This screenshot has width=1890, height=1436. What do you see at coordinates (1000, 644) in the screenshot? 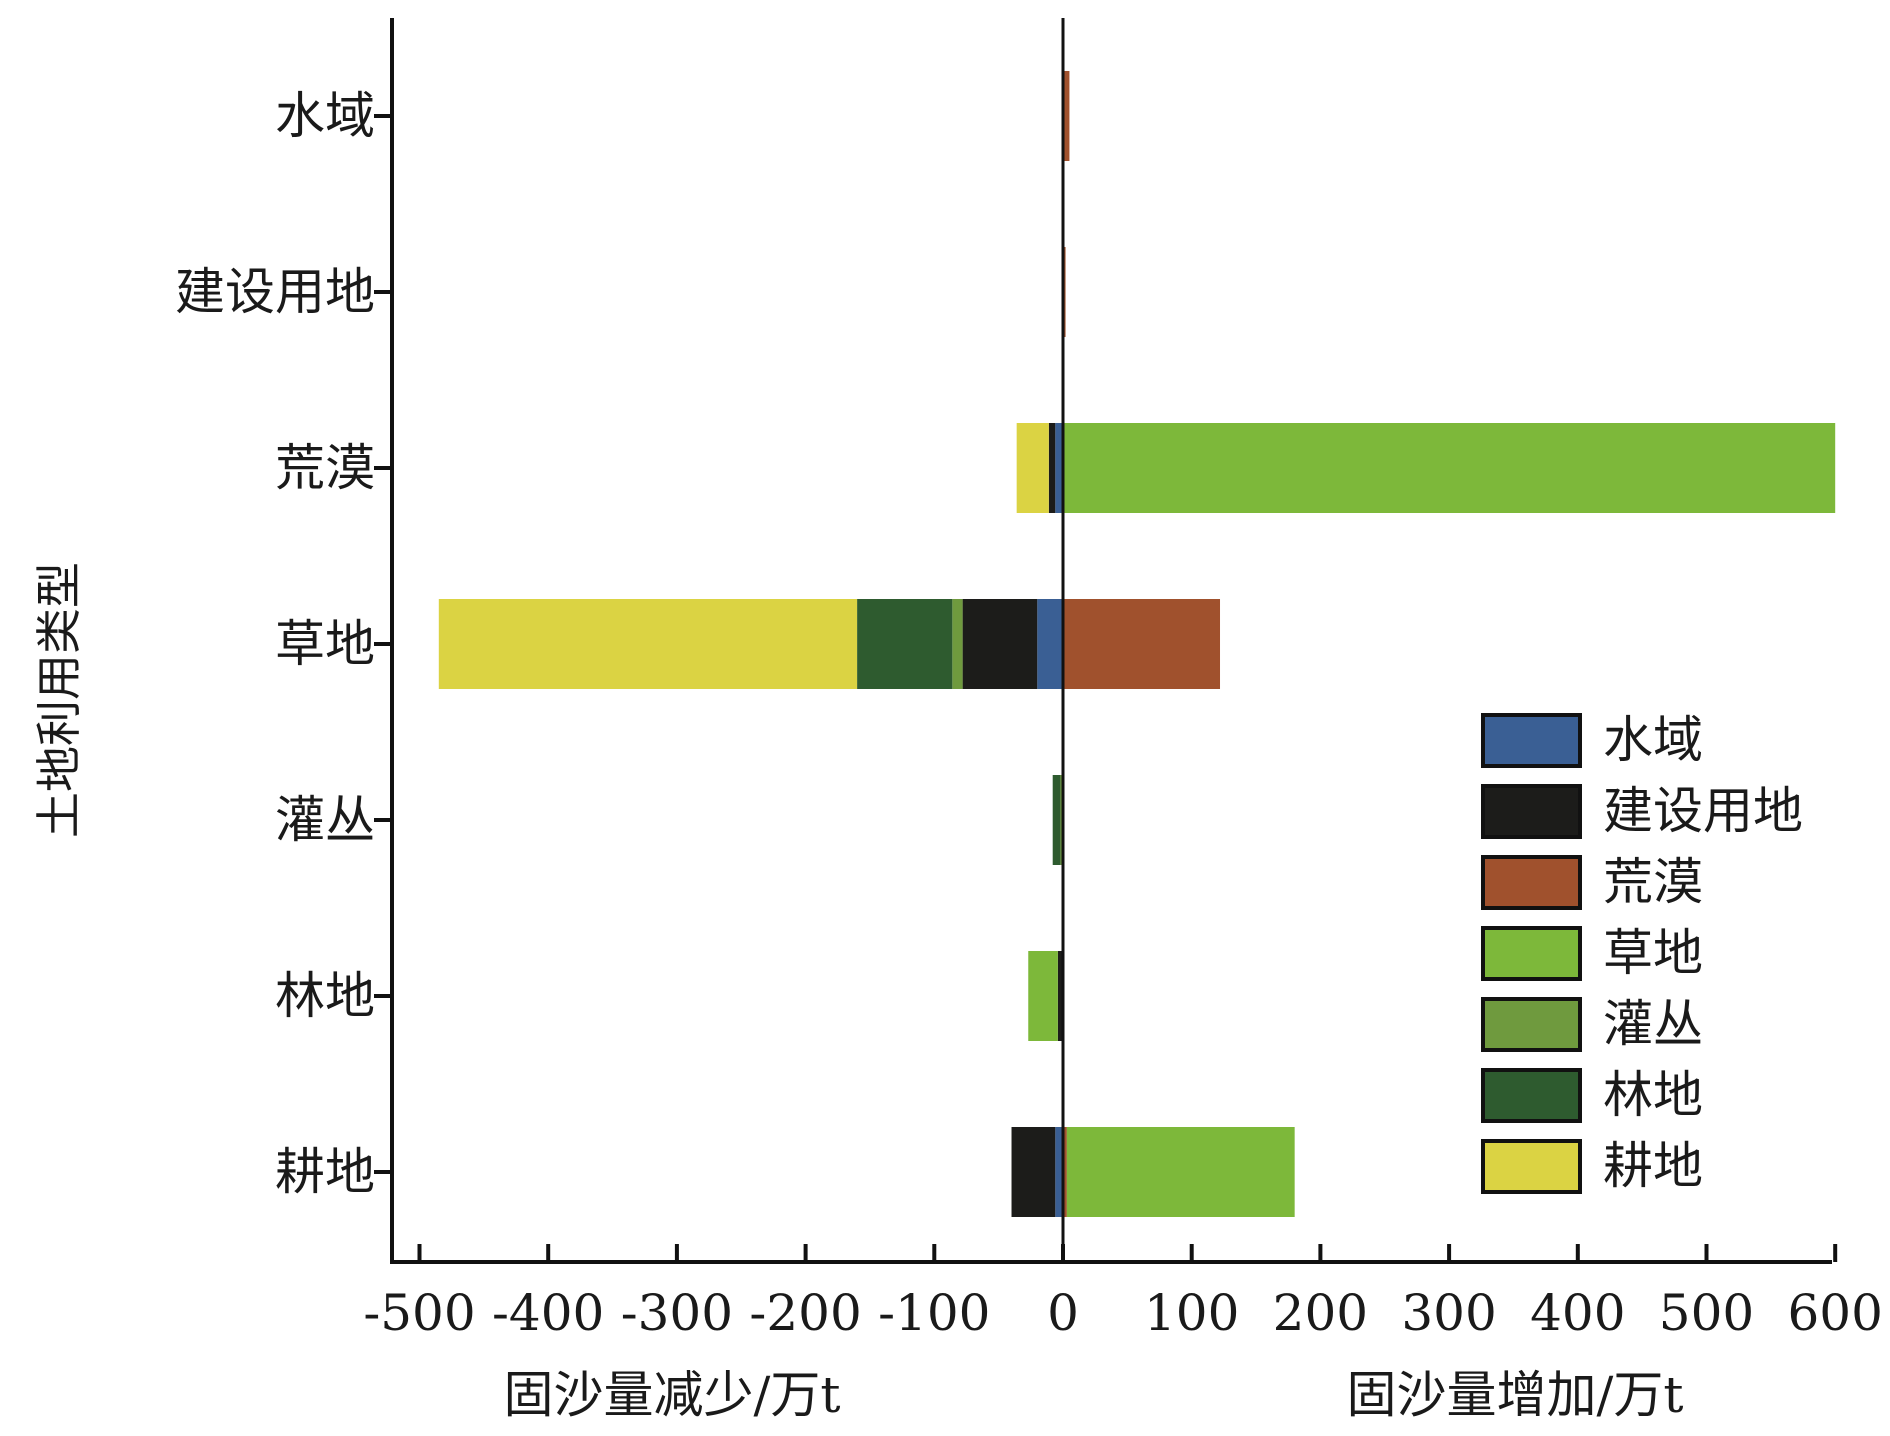
I see `bar-草地-建设用地` at bounding box center [1000, 644].